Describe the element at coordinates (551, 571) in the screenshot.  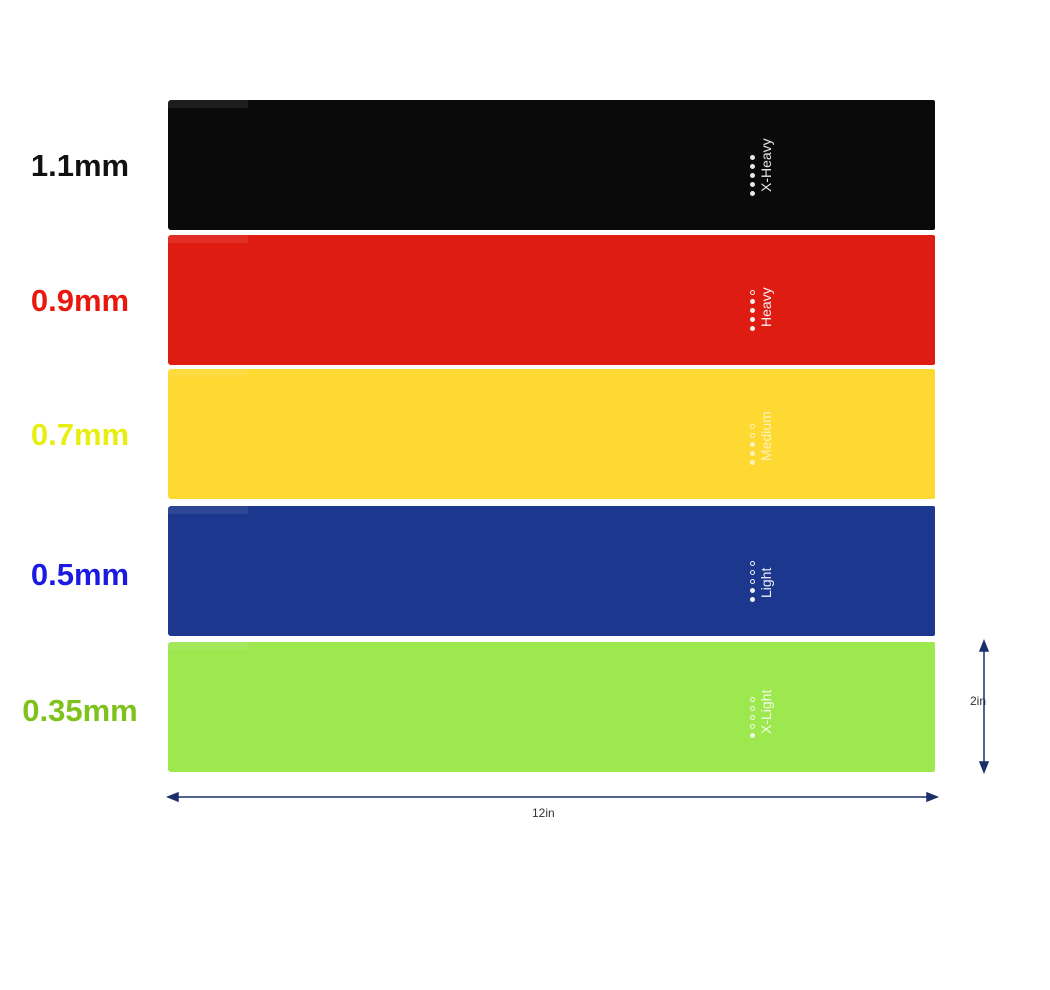
I see `resistance-band: Light` at that location.